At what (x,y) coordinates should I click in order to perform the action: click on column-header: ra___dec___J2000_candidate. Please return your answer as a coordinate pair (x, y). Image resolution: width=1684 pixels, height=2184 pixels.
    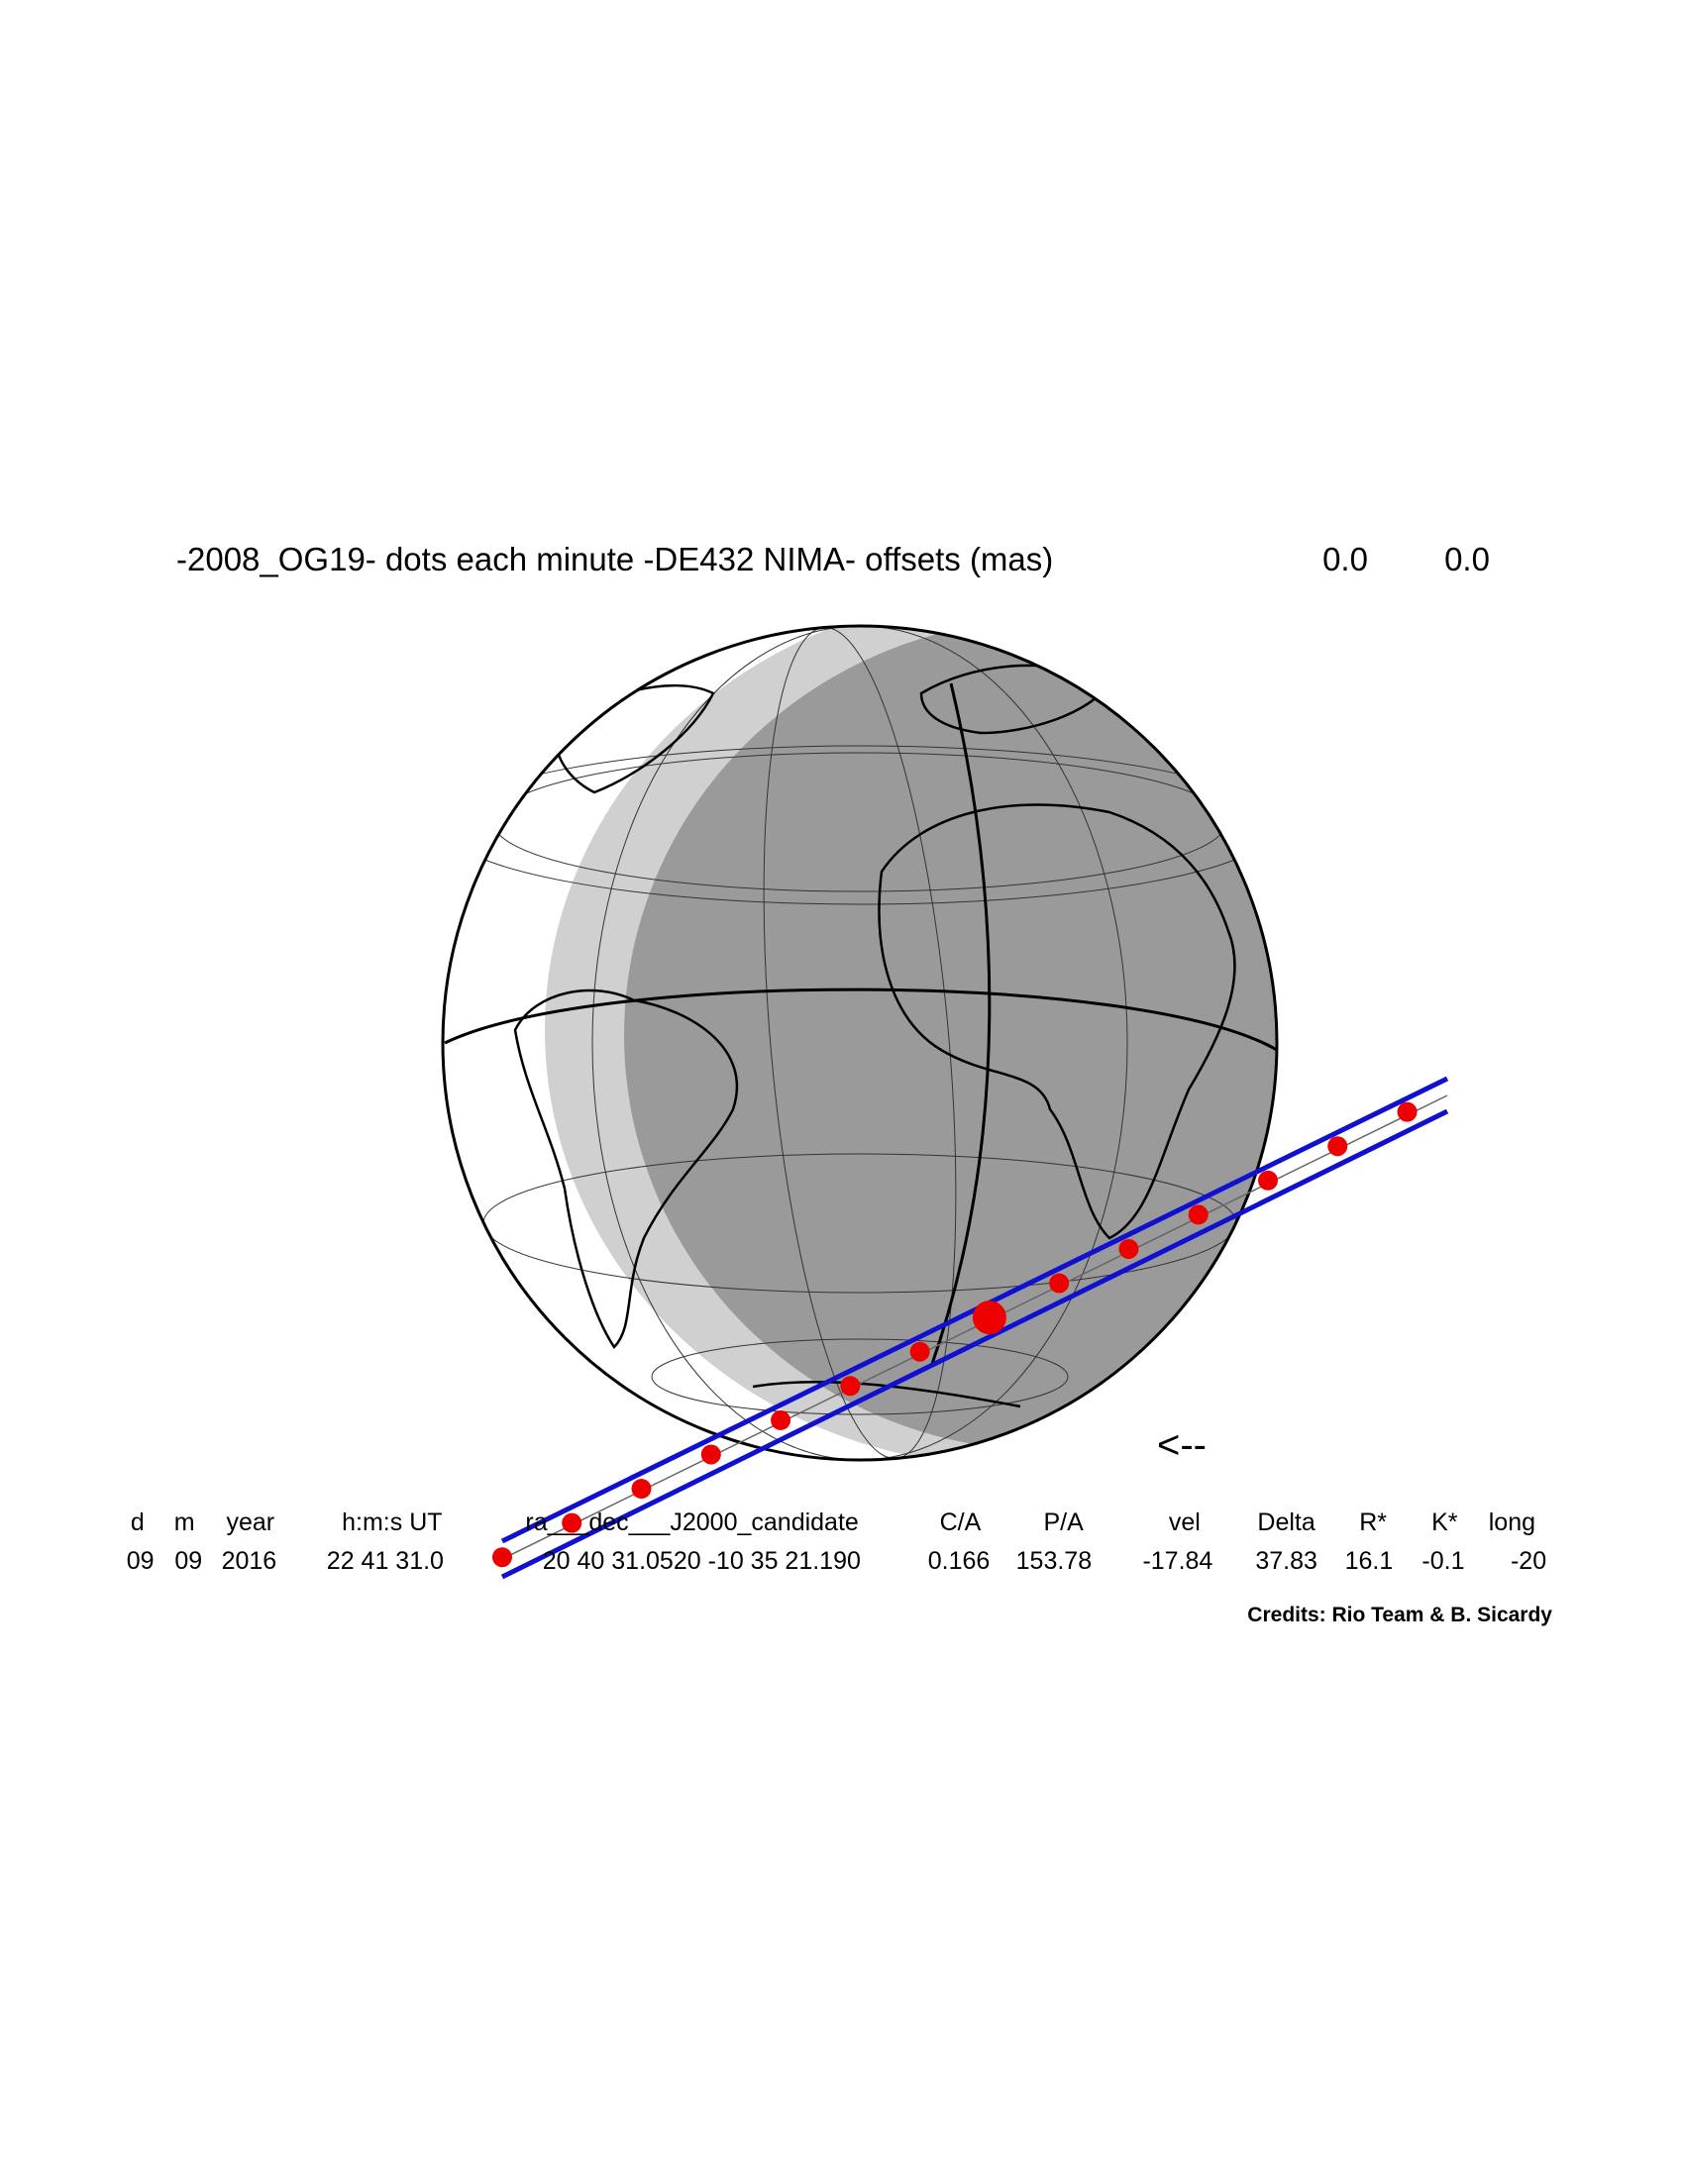
    Looking at the image, I should click on (692, 1522).